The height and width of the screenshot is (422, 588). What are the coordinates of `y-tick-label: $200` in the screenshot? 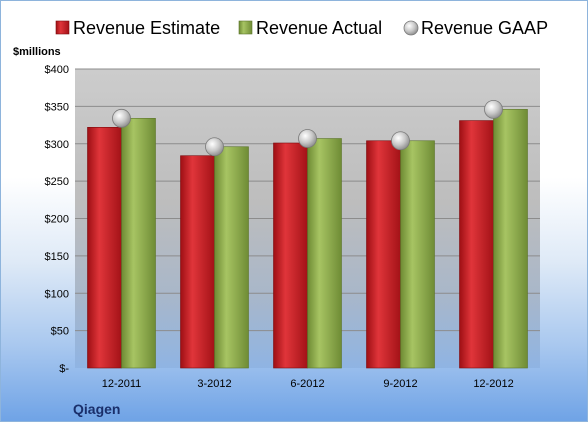 It's located at (57, 220).